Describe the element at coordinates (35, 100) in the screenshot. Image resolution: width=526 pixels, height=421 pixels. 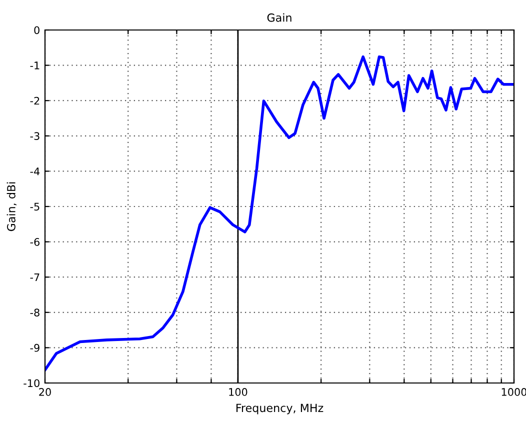
I see `y-tick-label: -2` at that location.